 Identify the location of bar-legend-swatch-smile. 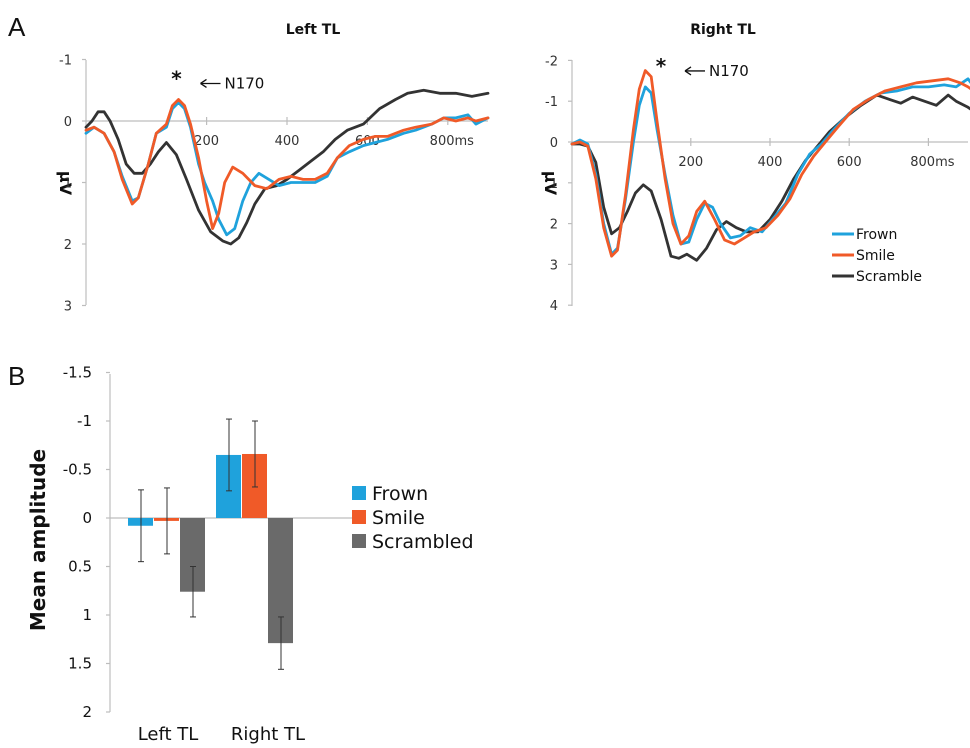
(359, 517).